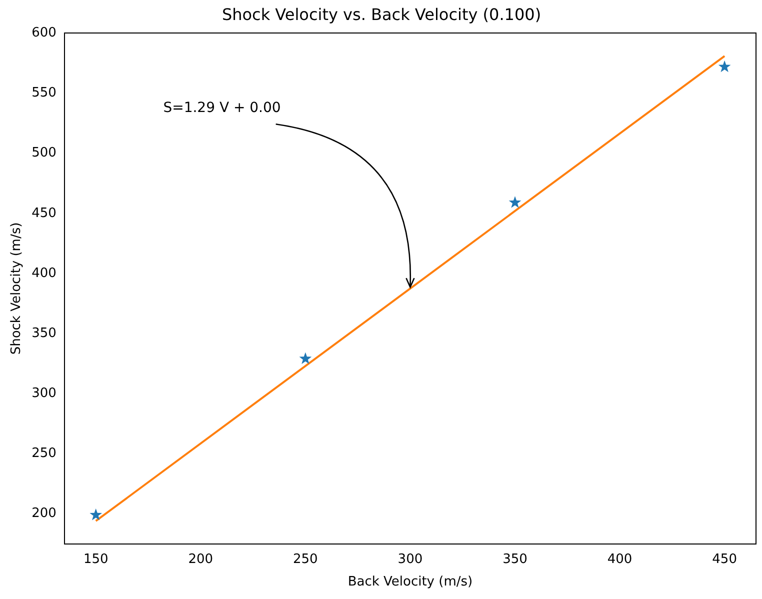 This screenshot has width=762, height=599. What do you see at coordinates (44, 514) in the screenshot?
I see `y-tick-label: 200` at bounding box center [44, 514].